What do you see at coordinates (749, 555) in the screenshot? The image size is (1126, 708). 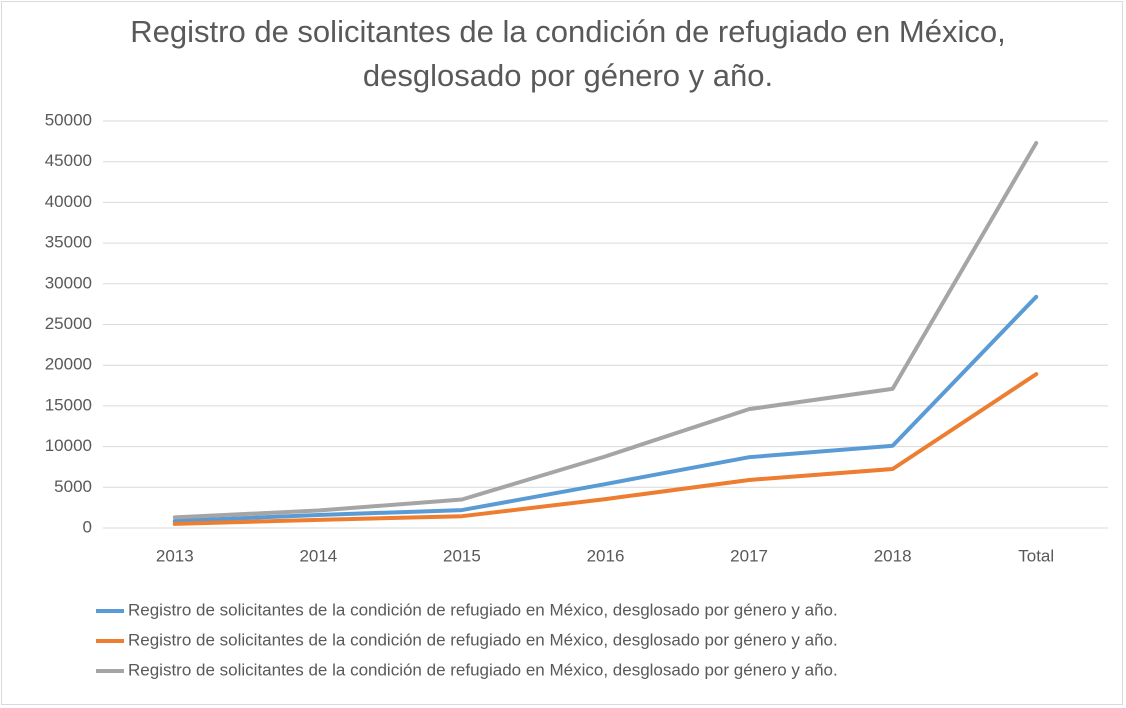 I see `x-tick-label: 2017` at bounding box center [749, 555].